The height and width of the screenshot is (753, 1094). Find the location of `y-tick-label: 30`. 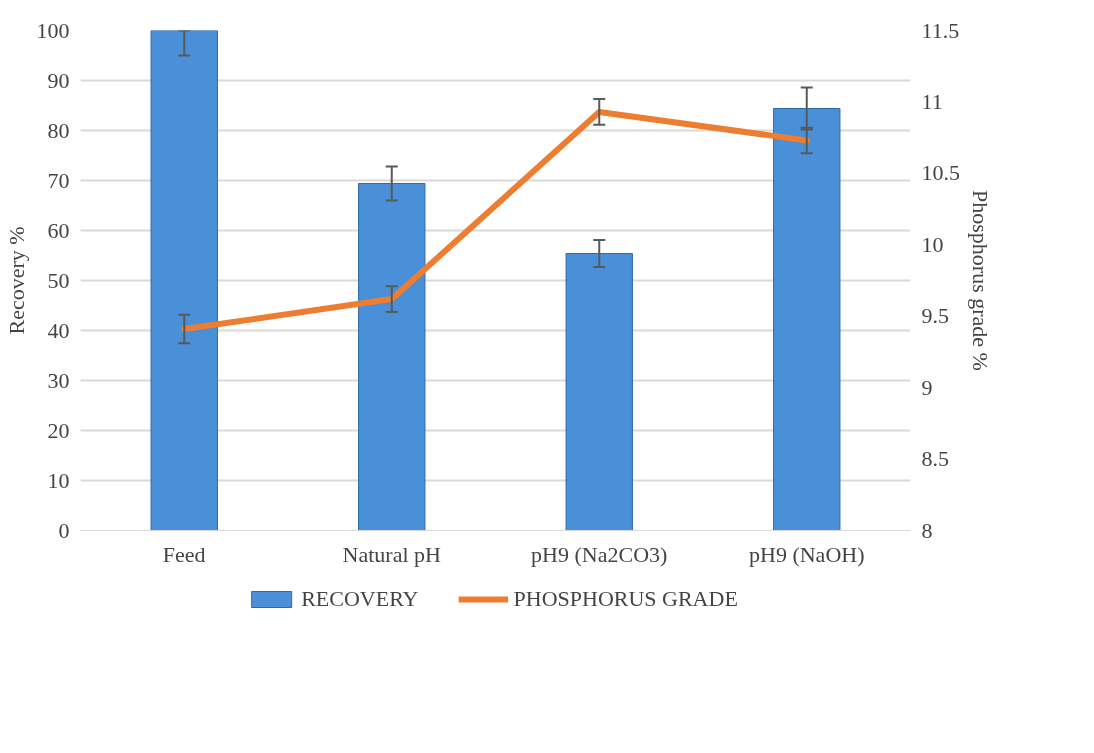

y-tick-label: 30 is located at coordinates (58, 380).